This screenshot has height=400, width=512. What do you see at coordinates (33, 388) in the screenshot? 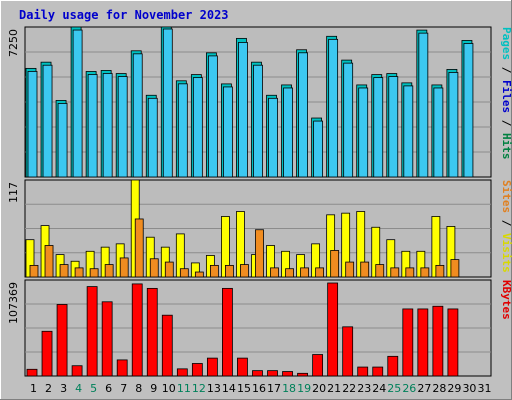
I see `x-tick-label: 1` at bounding box center [33, 388].